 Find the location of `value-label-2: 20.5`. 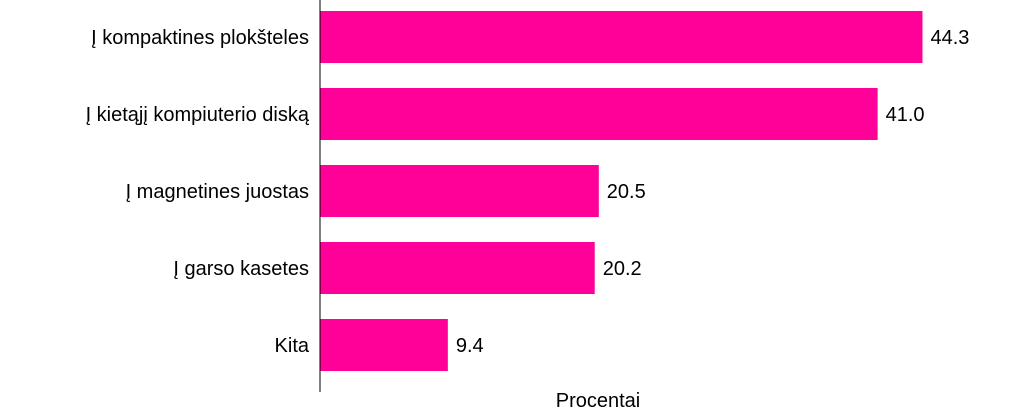

value-label-2: 20.5 is located at coordinates (626, 192).